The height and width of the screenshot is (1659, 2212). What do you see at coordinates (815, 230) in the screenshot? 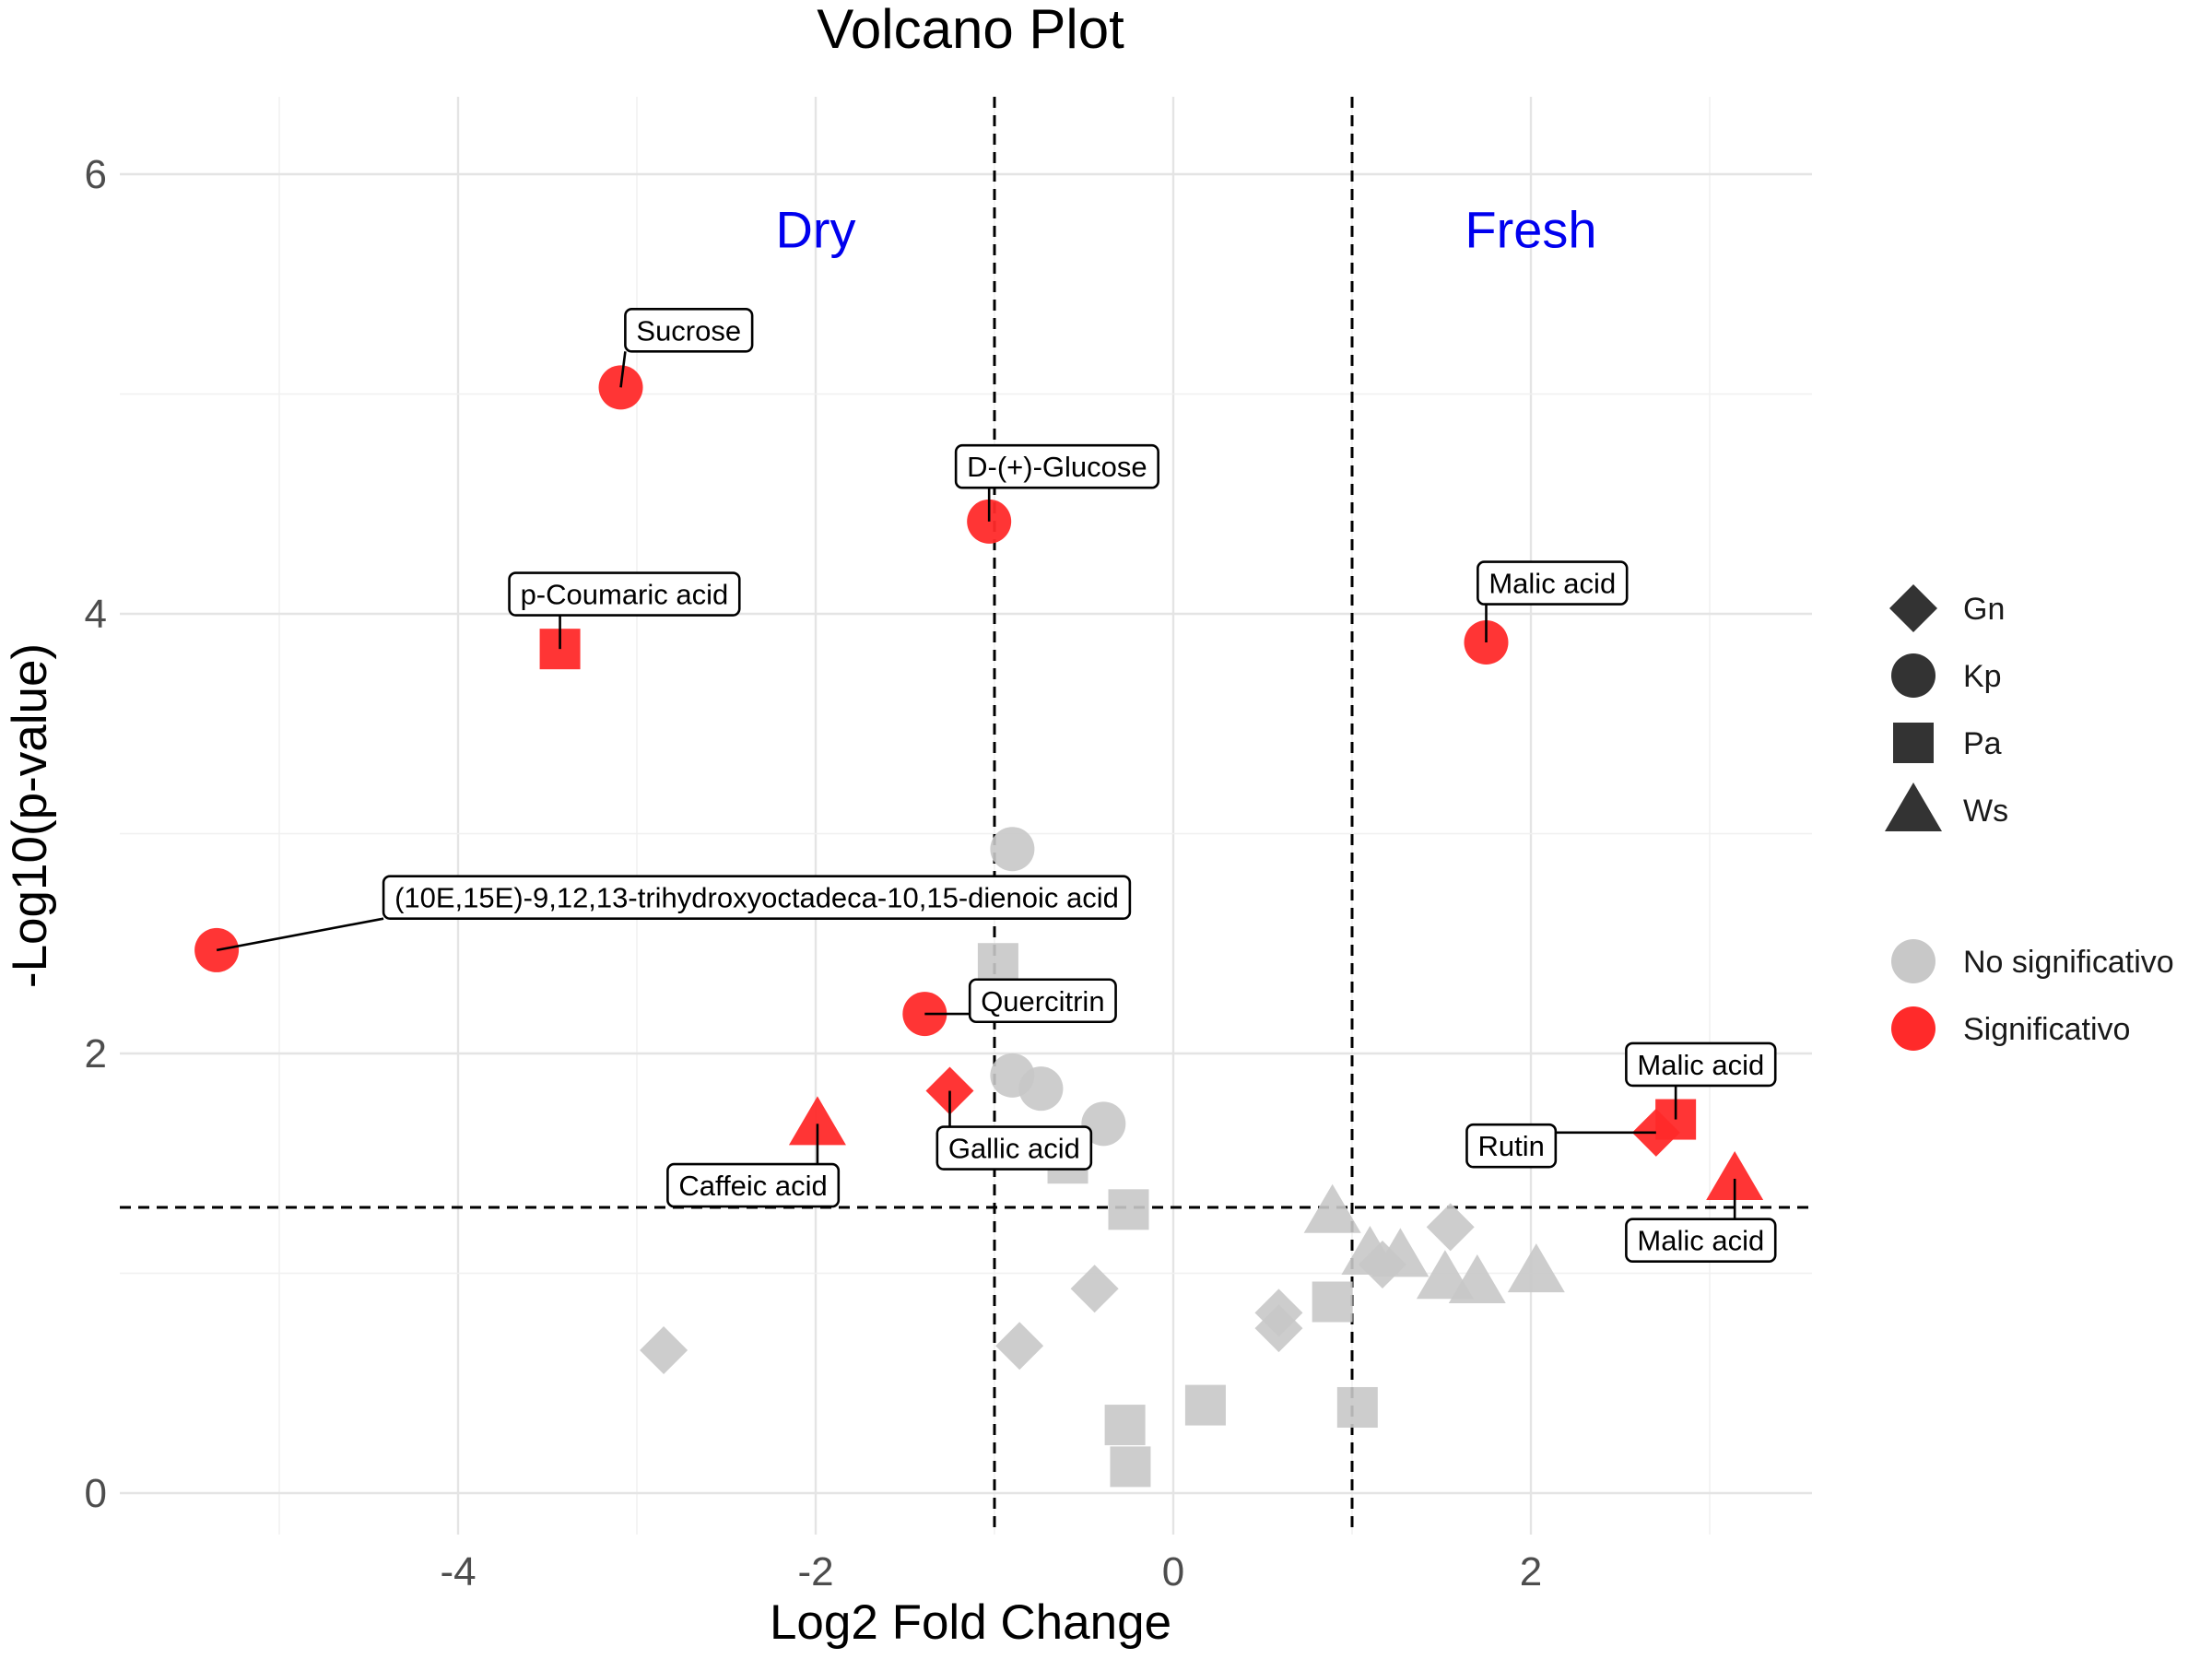
I see `region-label: Dry` at bounding box center [815, 230].